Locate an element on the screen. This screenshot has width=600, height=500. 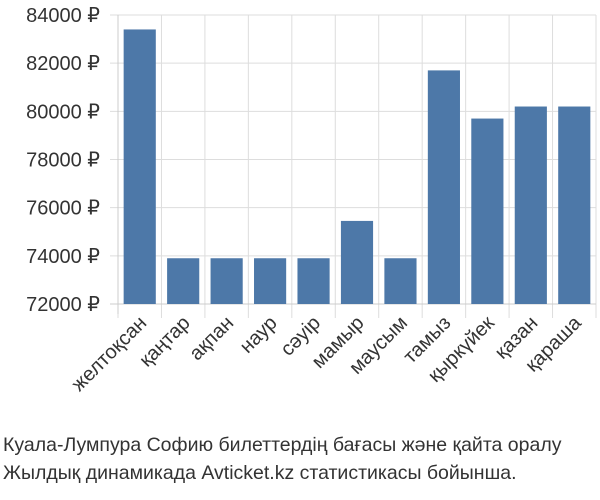
x-tick-label: наур is located at coordinates (259, 335).